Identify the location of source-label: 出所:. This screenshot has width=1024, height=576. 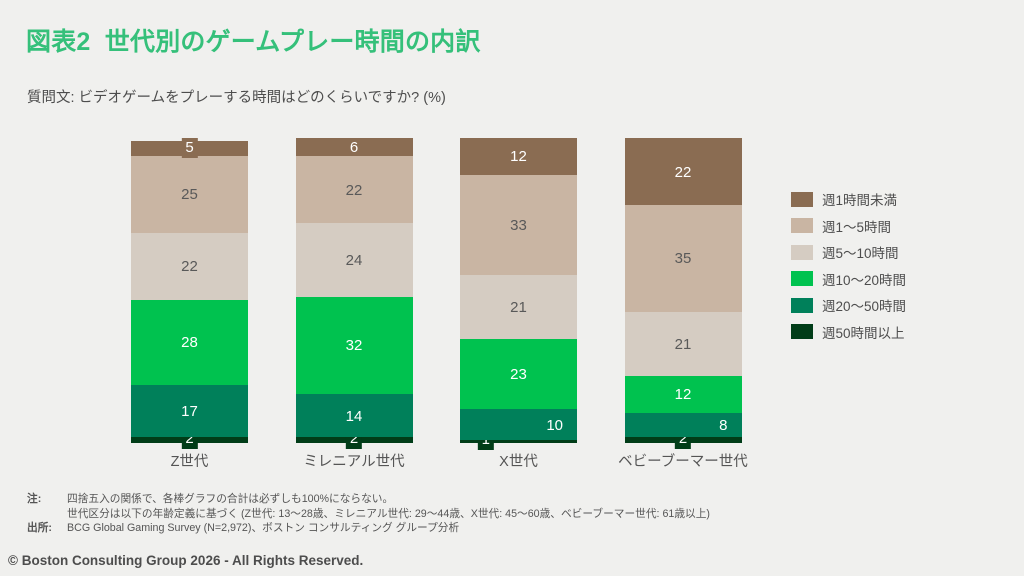
(39, 528).